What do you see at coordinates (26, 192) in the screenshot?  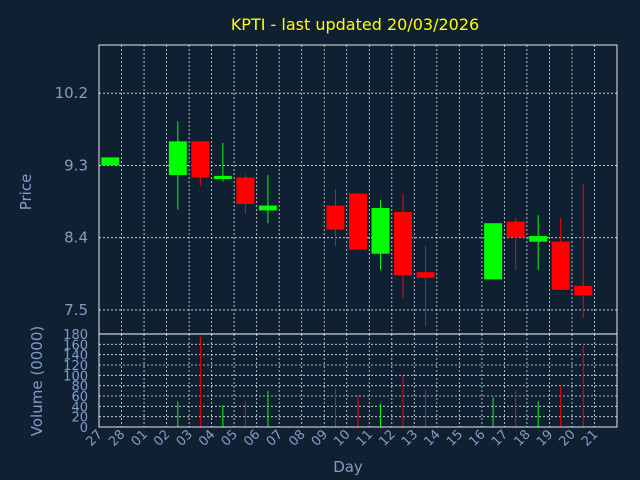 I see `price-axis-label: Price` at bounding box center [26, 192].